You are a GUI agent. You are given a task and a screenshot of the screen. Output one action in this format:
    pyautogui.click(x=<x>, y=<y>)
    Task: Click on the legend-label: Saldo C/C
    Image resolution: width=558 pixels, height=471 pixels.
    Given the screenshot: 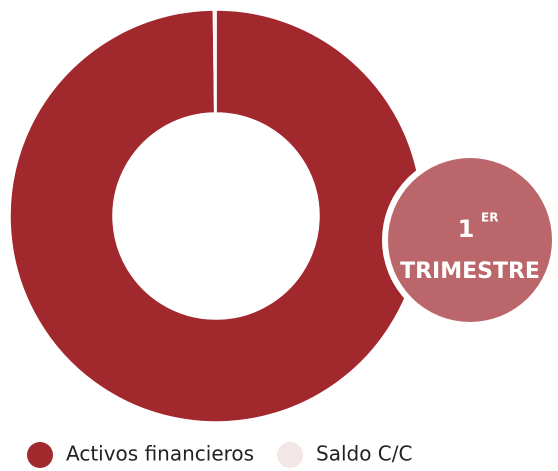 What is the action you would take?
    pyautogui.click(x=364, y=454)
    